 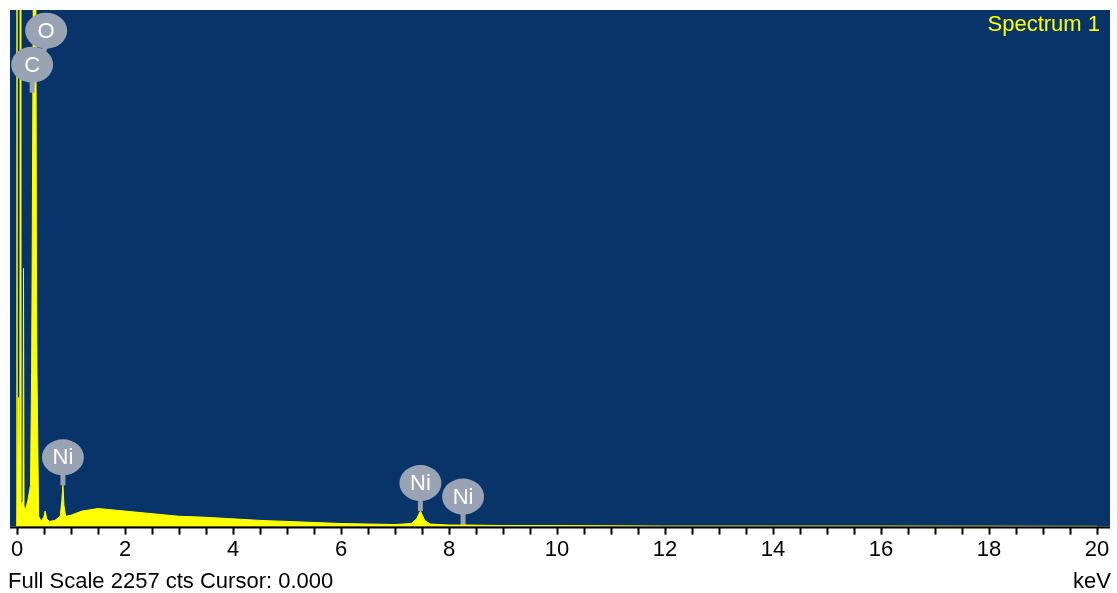 I want to click on annotation: O, so click(x=46, y=30).